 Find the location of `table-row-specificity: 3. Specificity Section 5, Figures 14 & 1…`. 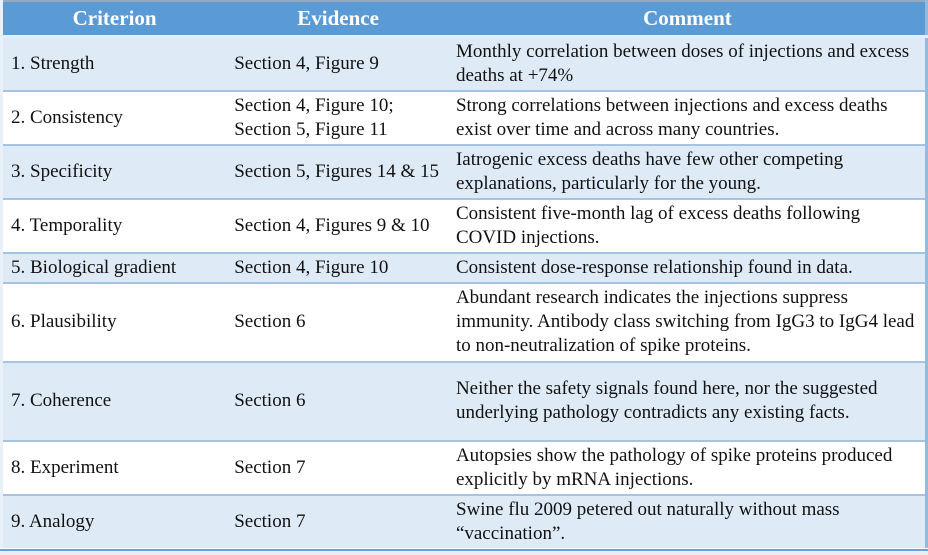

table-row-specificity: 3. Specificity Section 5, Figures 14 & 1… is located at coordinates (464, 171).